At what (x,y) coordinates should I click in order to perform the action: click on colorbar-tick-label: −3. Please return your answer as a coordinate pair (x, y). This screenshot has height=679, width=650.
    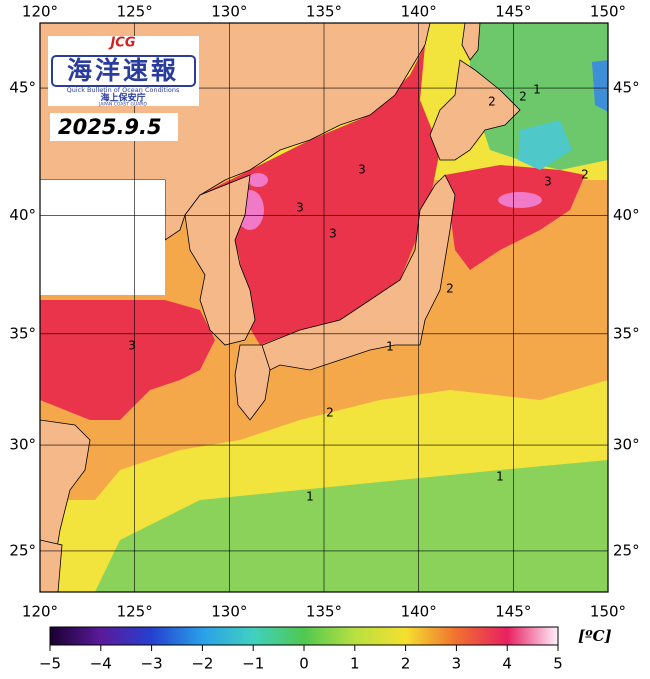
    Looking at the image, I should click on (152, 664).